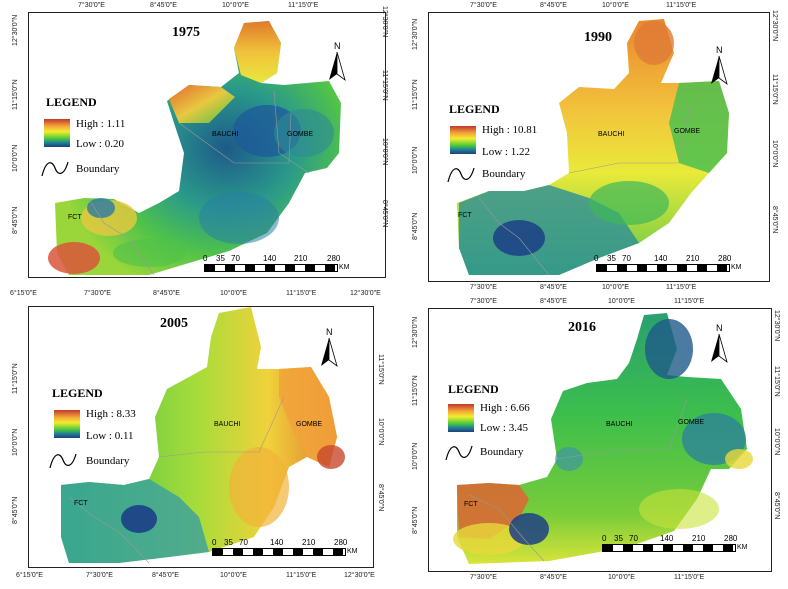  I want to click on bottom-tick: 6°15'0"E, so click(29, 575).